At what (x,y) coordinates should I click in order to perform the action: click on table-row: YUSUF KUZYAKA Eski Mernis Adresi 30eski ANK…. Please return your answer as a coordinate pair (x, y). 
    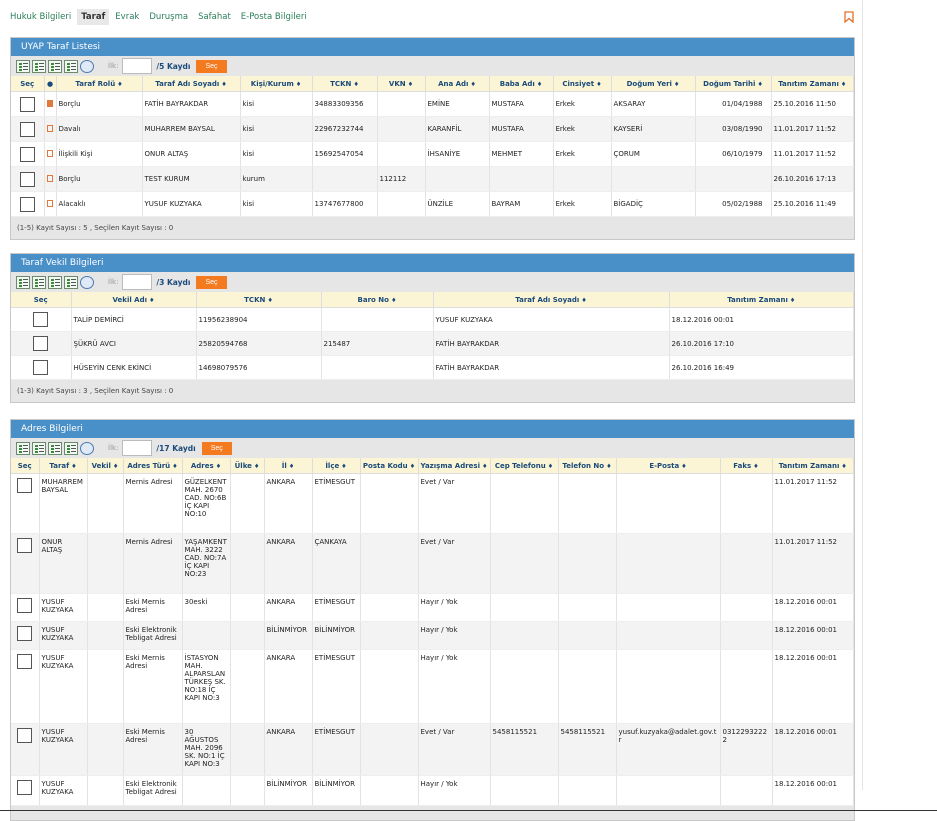
    Looking at the image, I should click on (432, 607).